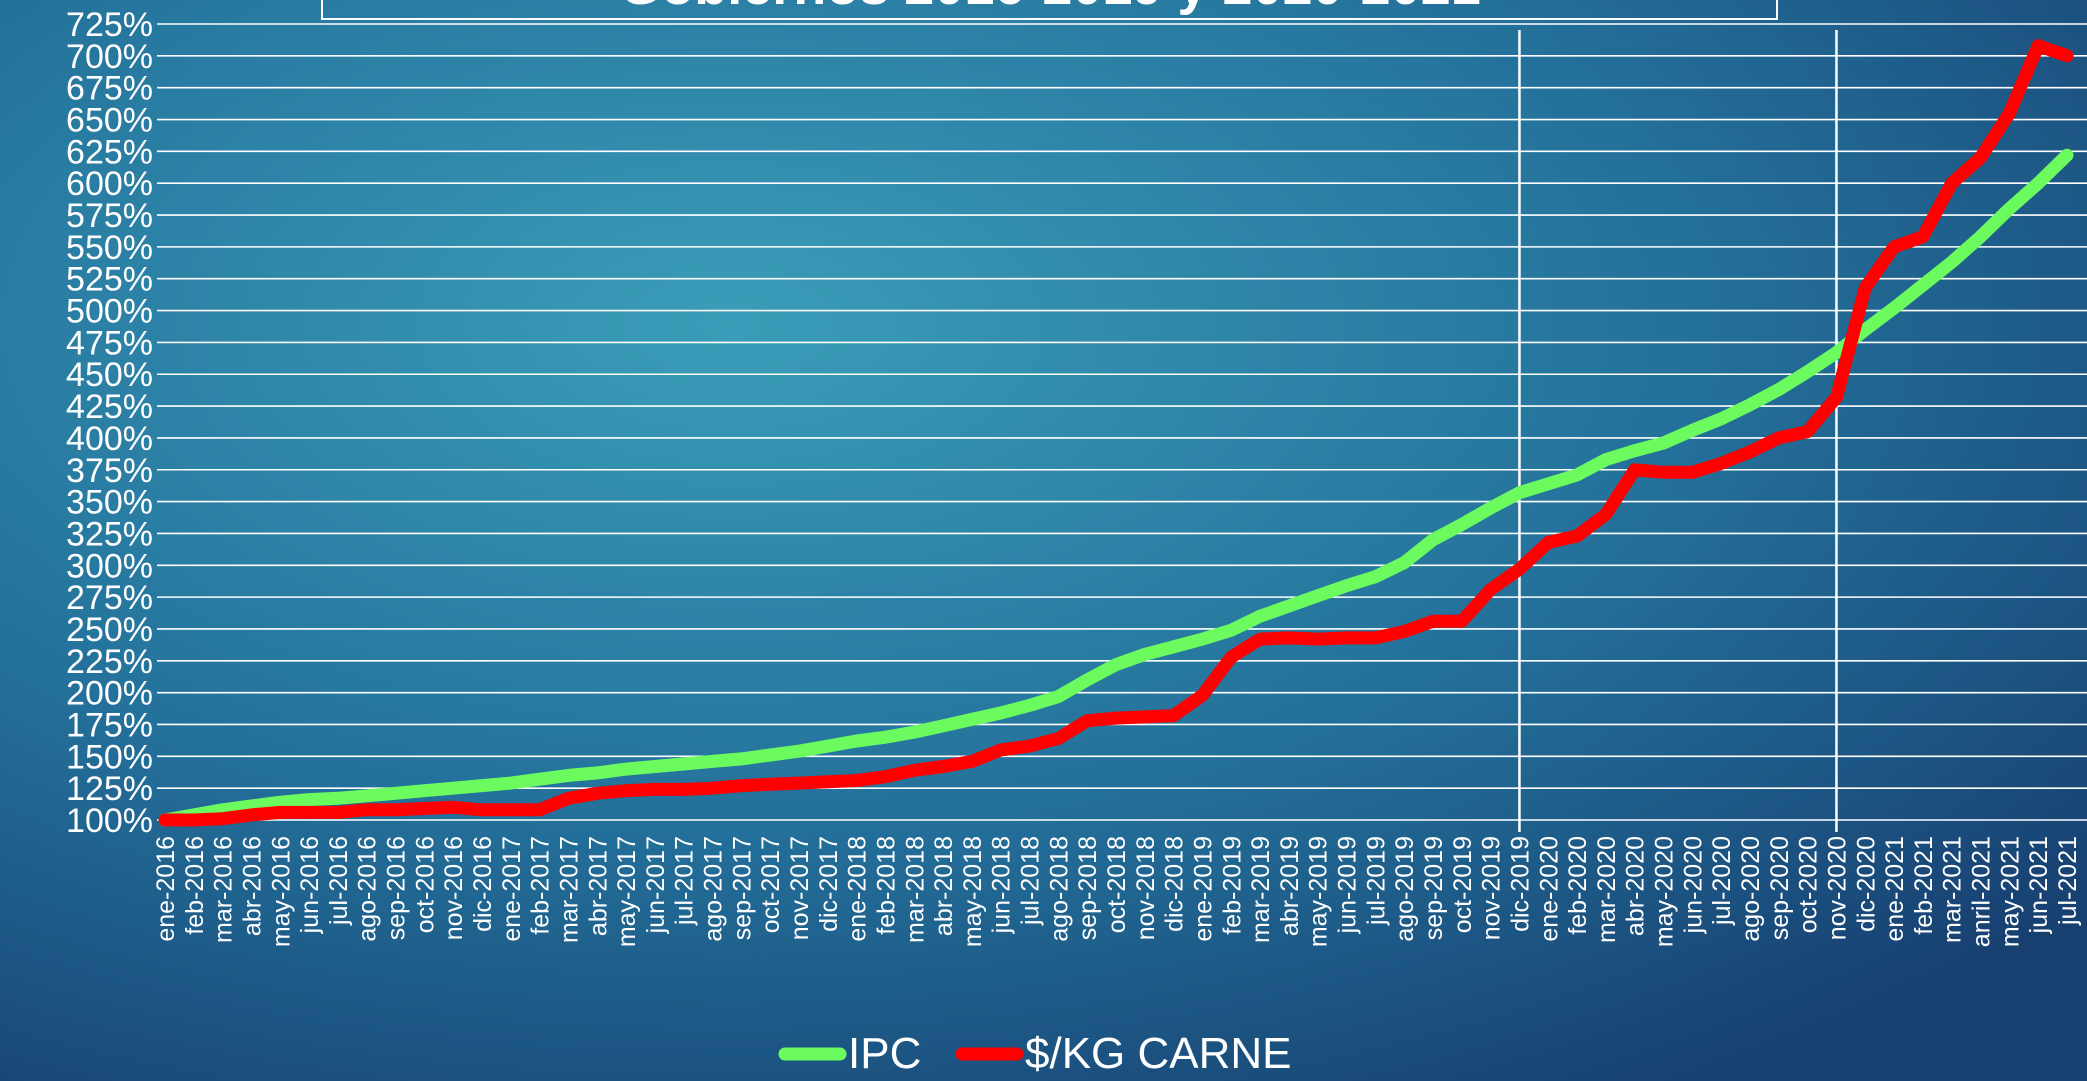  Describe the element at coordinates (109, 312) in the screenshot. I see `y-tick-label: 500%` at that location.